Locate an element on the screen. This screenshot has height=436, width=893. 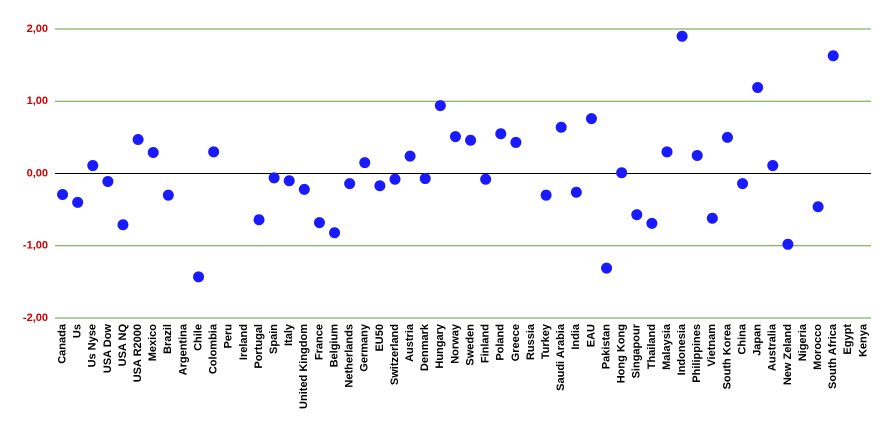
x-tick-label: South Africa is located at coordinates (833, 356).